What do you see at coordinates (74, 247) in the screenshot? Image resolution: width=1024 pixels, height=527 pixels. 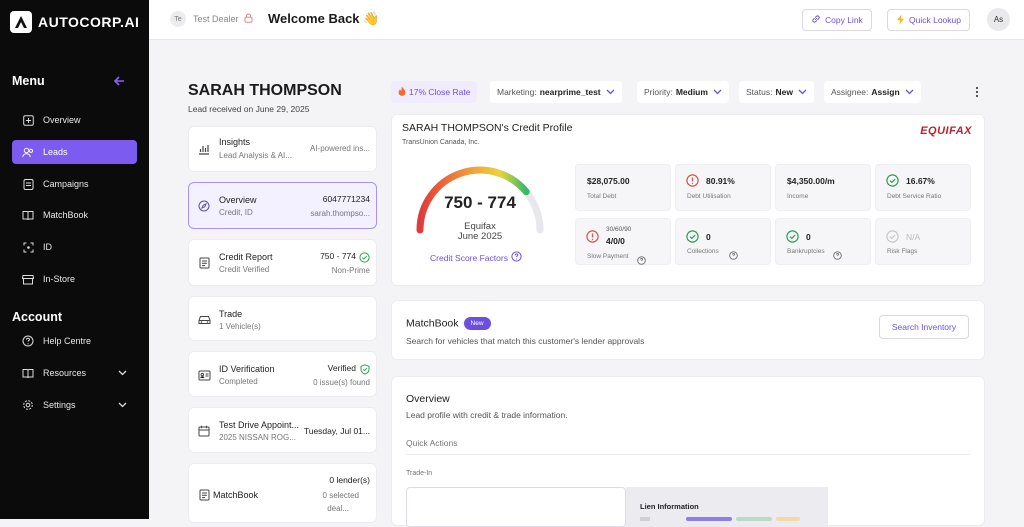 I see `sidebar-item-id: ID` at bounding box center [74, 247].